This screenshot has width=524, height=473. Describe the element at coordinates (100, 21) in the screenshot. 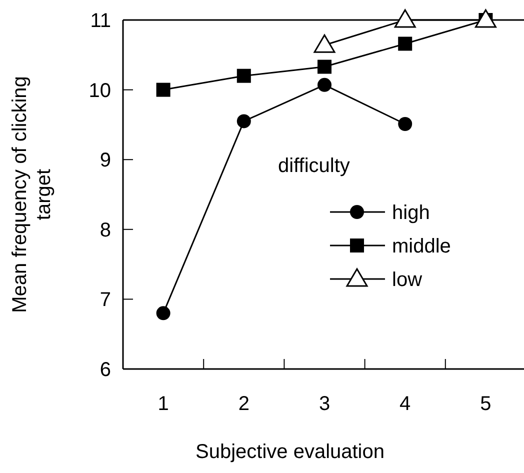

I see `y-tick-label: 11` at that location.